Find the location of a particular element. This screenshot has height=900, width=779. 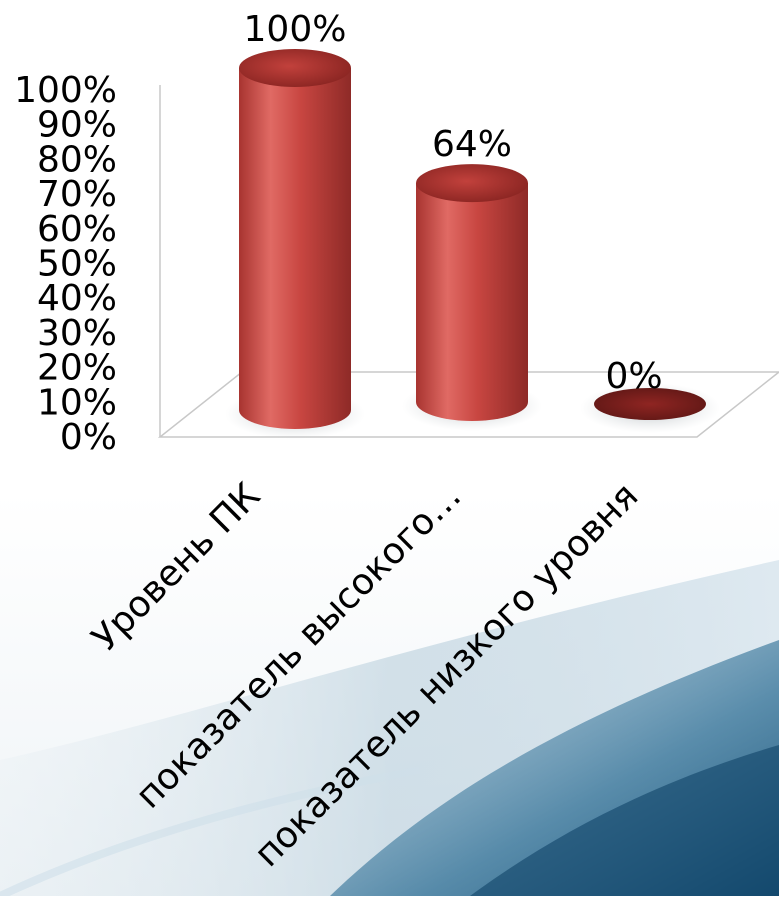

y-axis-ticks: 0%10%20%30%40%50%60%70%80%90%100% is located at coordinates (65, 264).